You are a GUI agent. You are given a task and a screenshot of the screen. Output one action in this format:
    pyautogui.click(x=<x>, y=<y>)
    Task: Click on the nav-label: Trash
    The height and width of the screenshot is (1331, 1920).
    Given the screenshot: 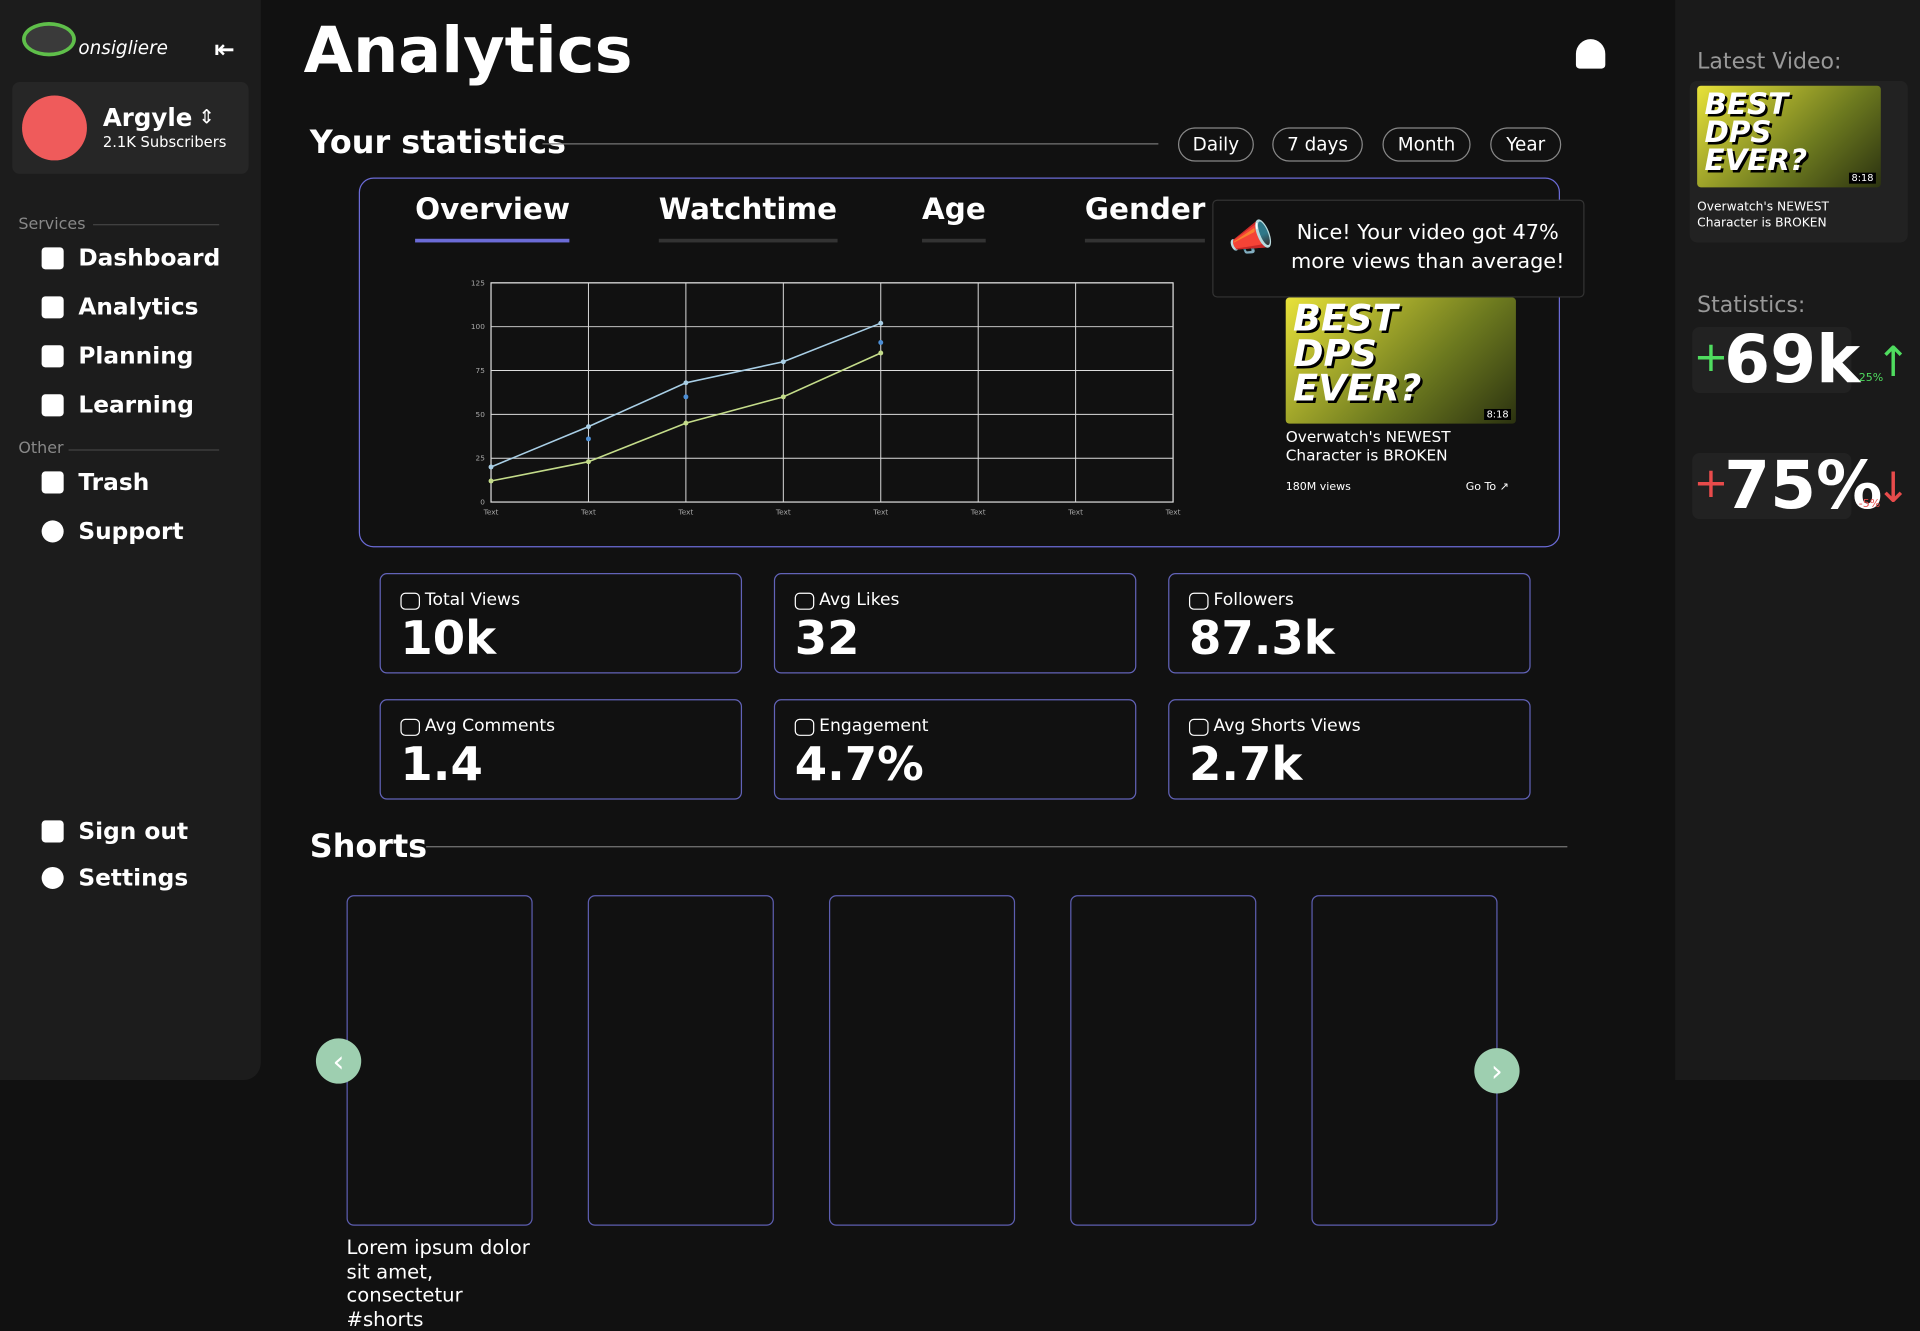 What is the action you would take?
    pyautogui.click(x=114, y=482)
    